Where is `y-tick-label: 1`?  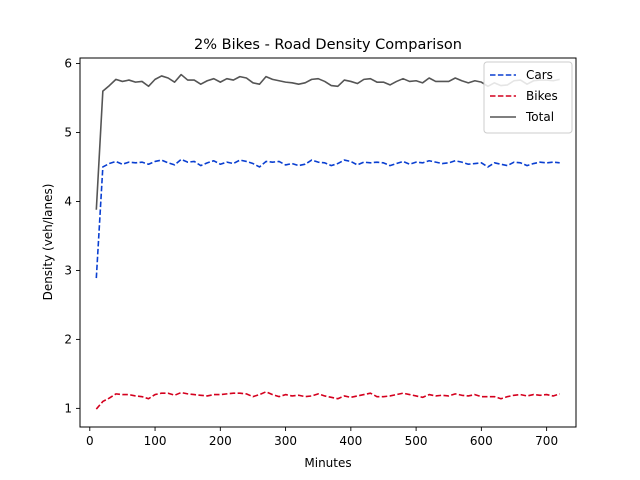
y-tick-label: 1 is located at coordinates (68, 408).